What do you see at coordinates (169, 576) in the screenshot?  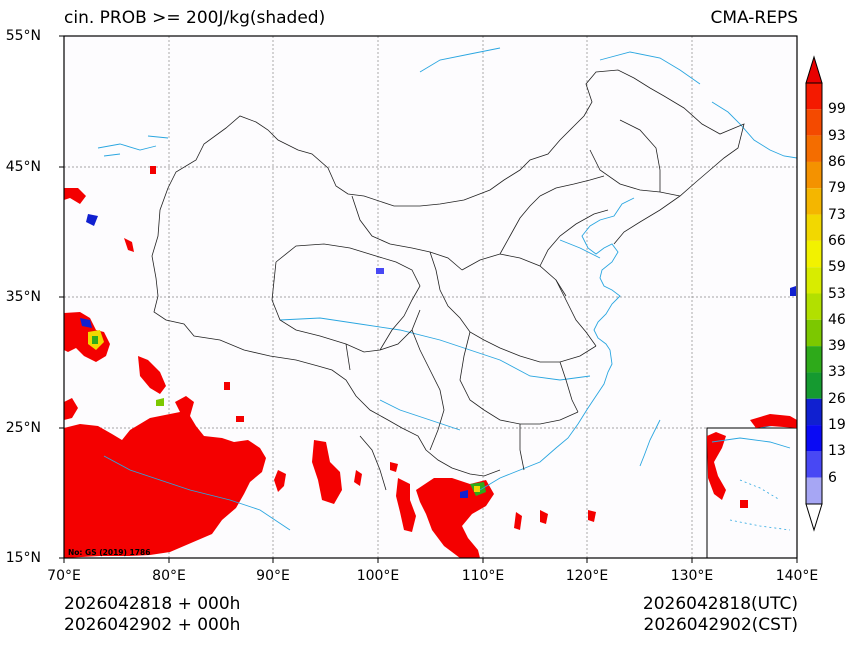 I see `lon-label-80: 80°E` at bounding box center [169, 576].